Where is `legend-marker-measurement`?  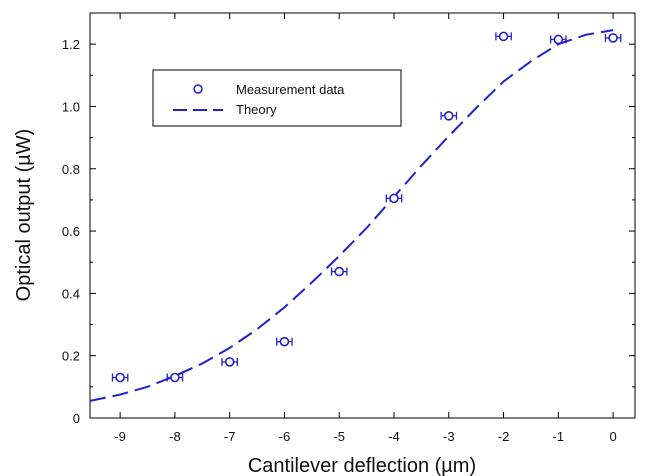
legend-marker-measurement is located at coordinates (198, 89).